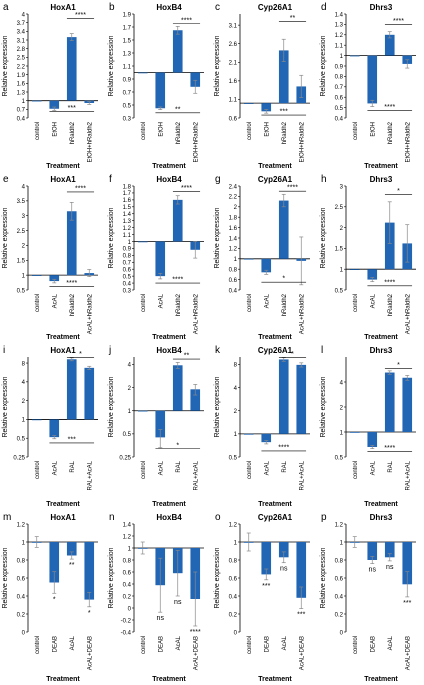  Describe the element at coordinates (6, 179) in the screenshot. I see `panel-letter: e` at that location.